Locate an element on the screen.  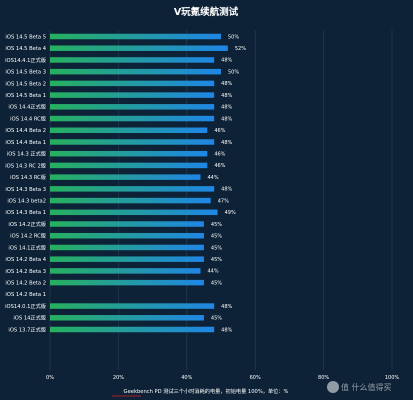
category-label: iOS14.4.1正式版 is located at coordinates (25, 60).